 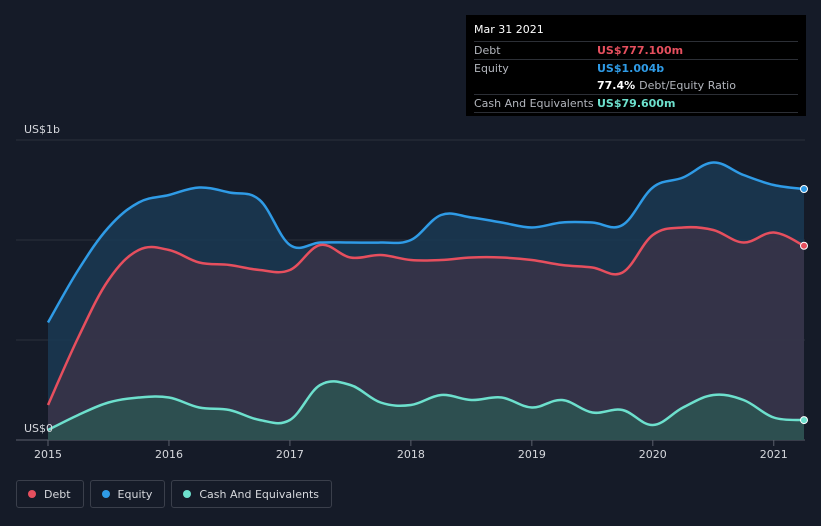 I want to click on legend-cash: Cash And Equivalents, so click(x=251, y=494).